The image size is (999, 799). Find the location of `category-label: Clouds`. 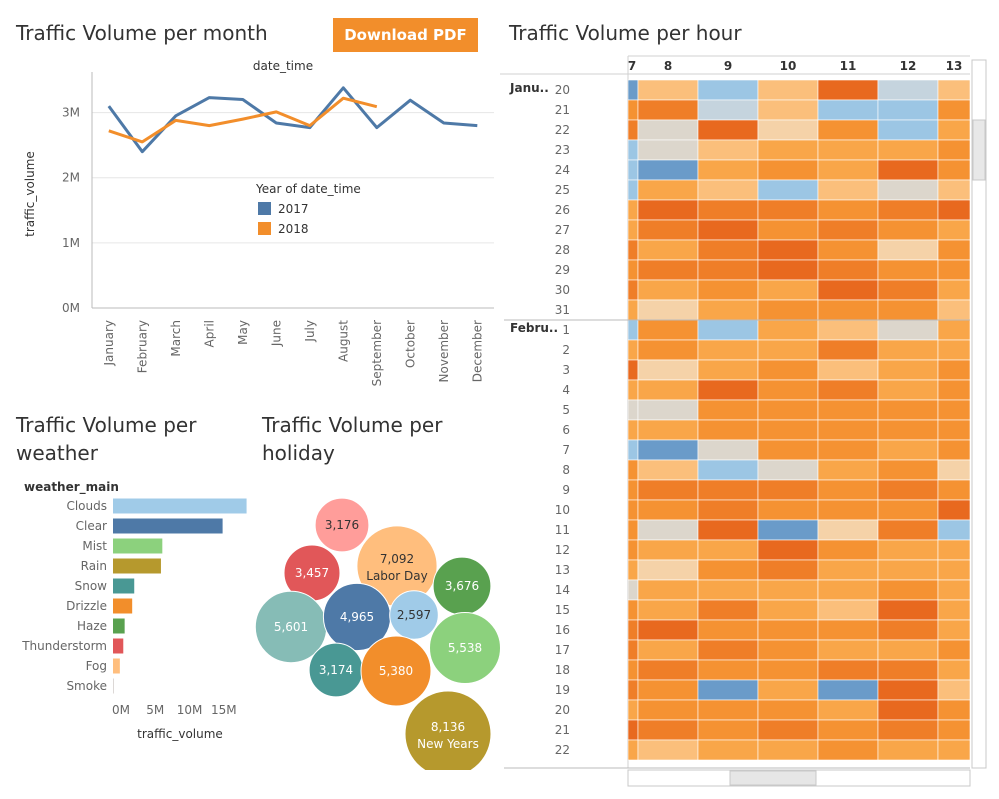

category-label: Clouds is located at coordinates (86, 506).